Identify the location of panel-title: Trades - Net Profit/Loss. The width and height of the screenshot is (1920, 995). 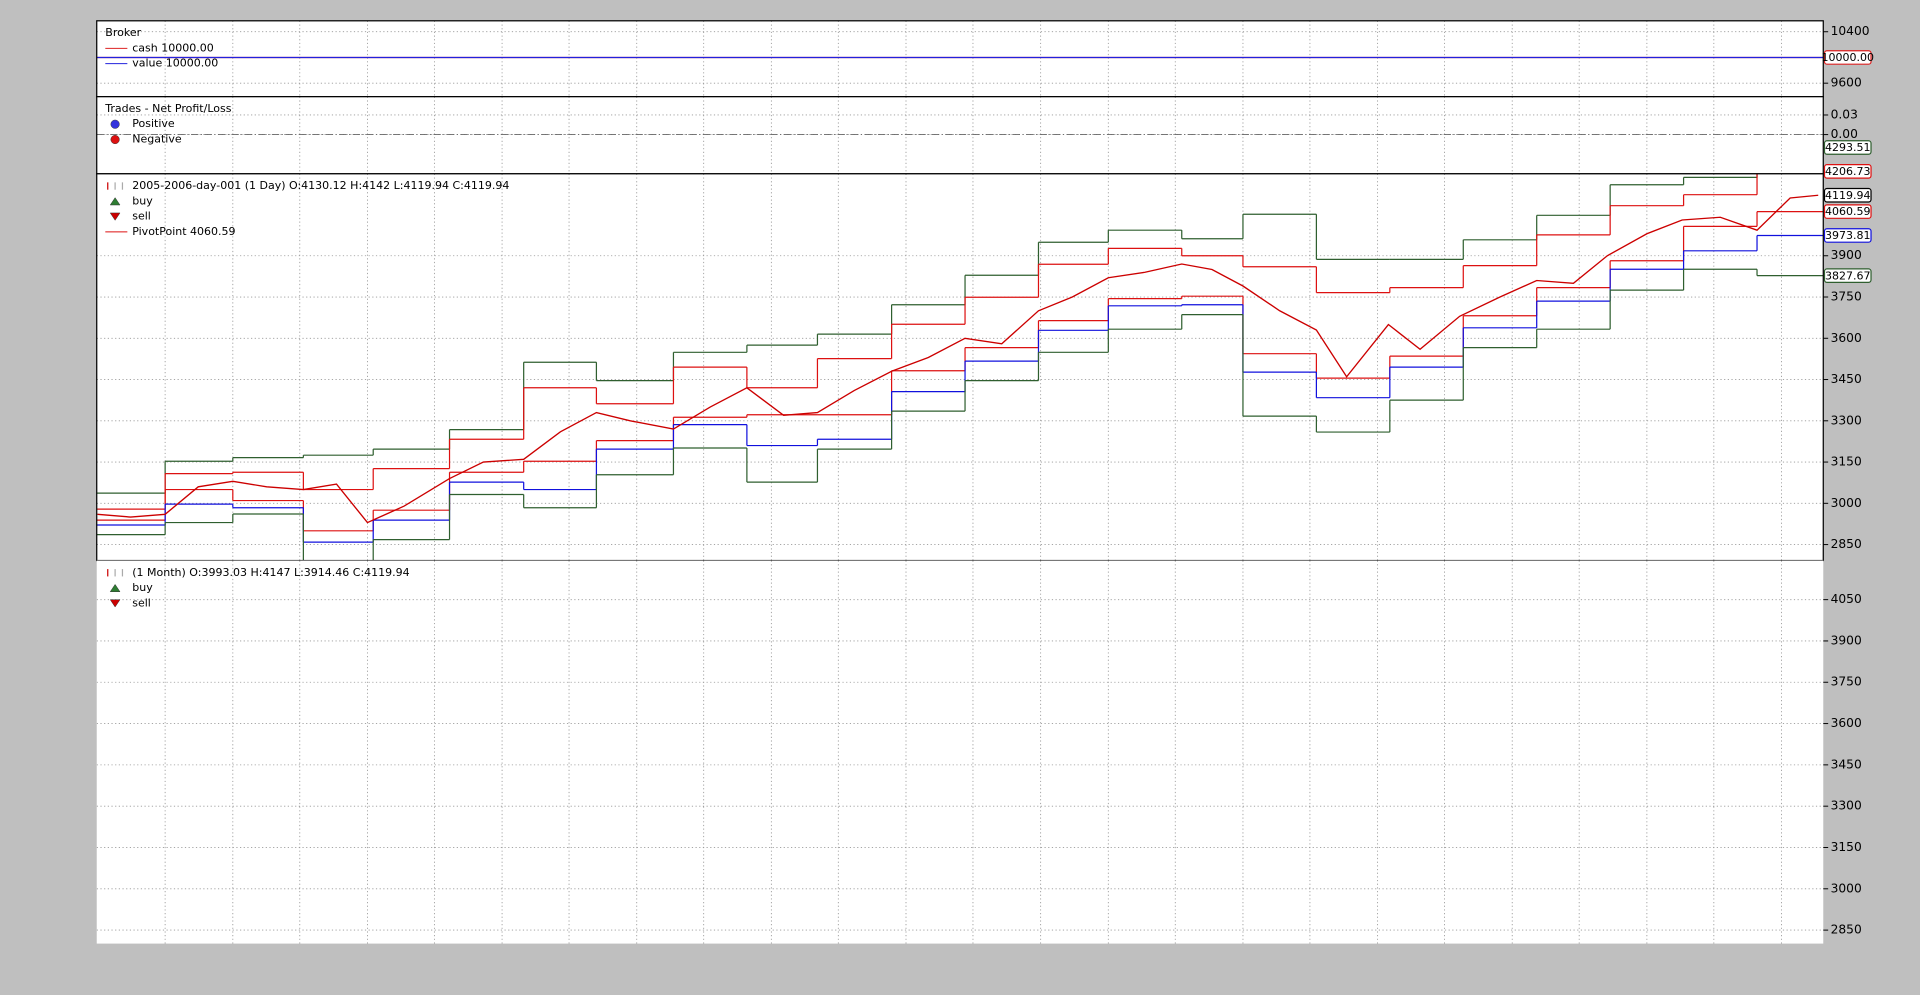
(167, 108).